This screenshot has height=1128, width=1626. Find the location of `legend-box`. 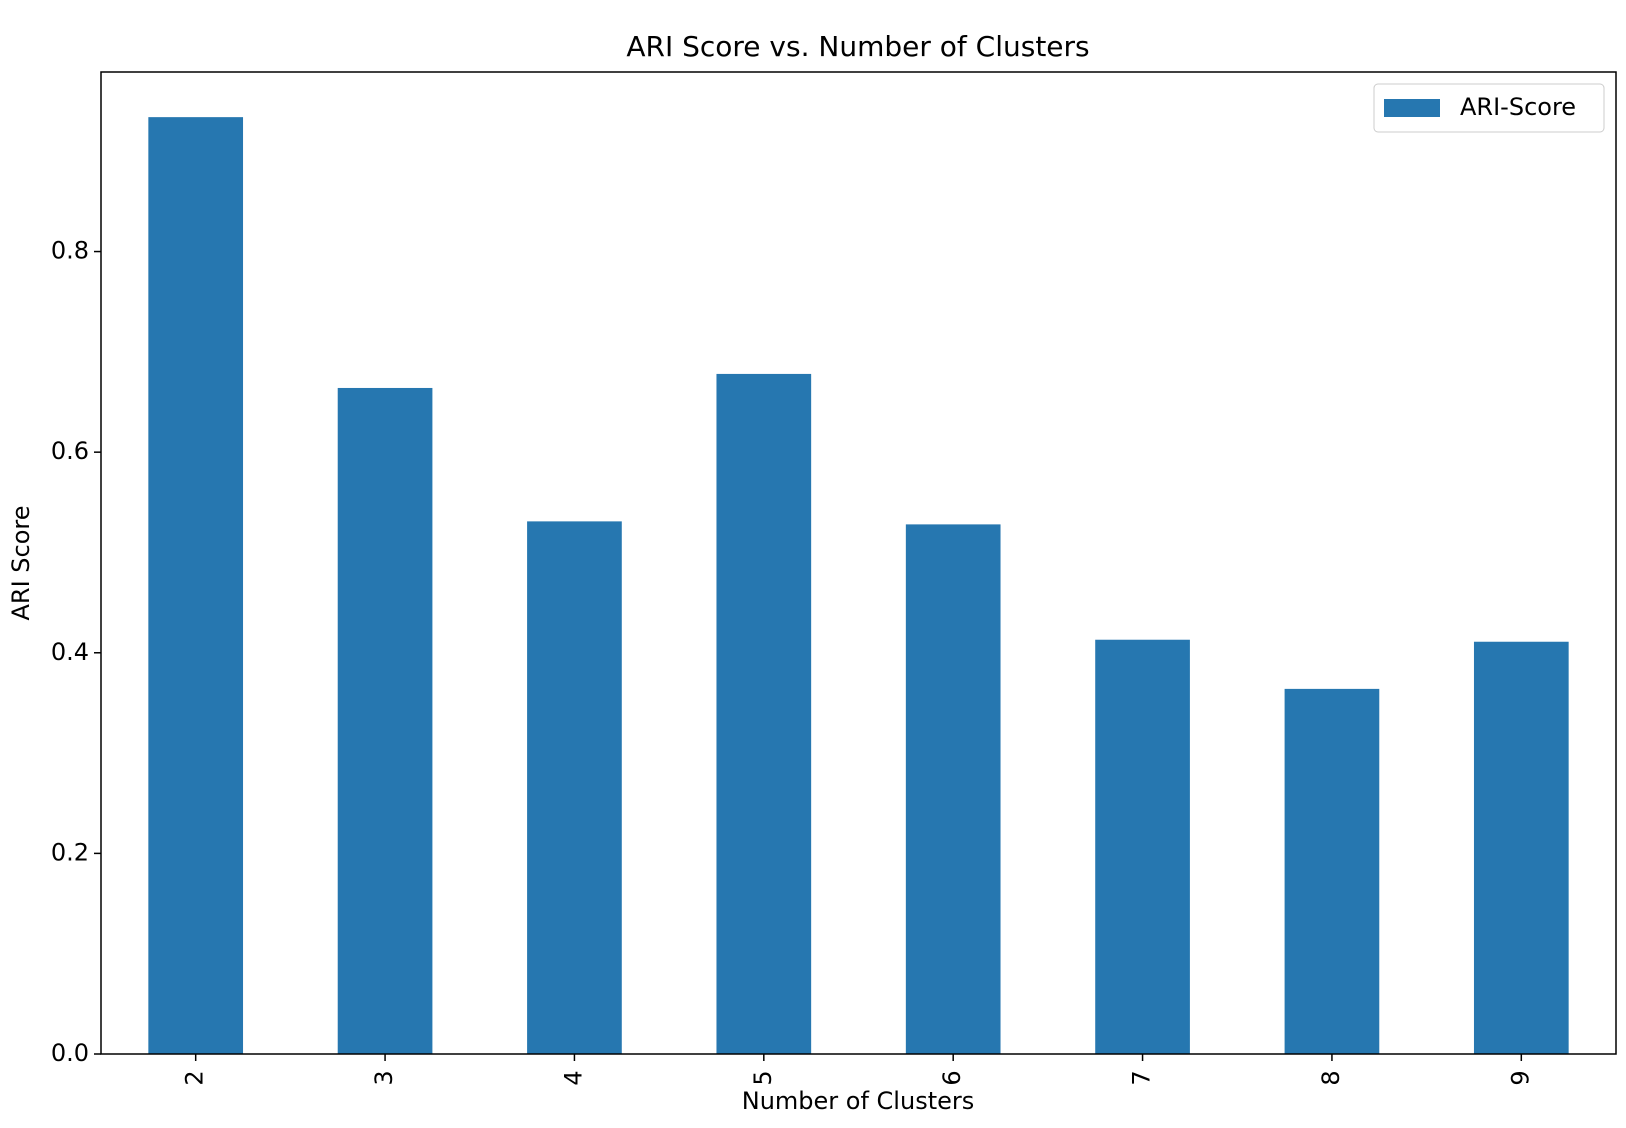

legend-box is located at coordinates (1489, 108).